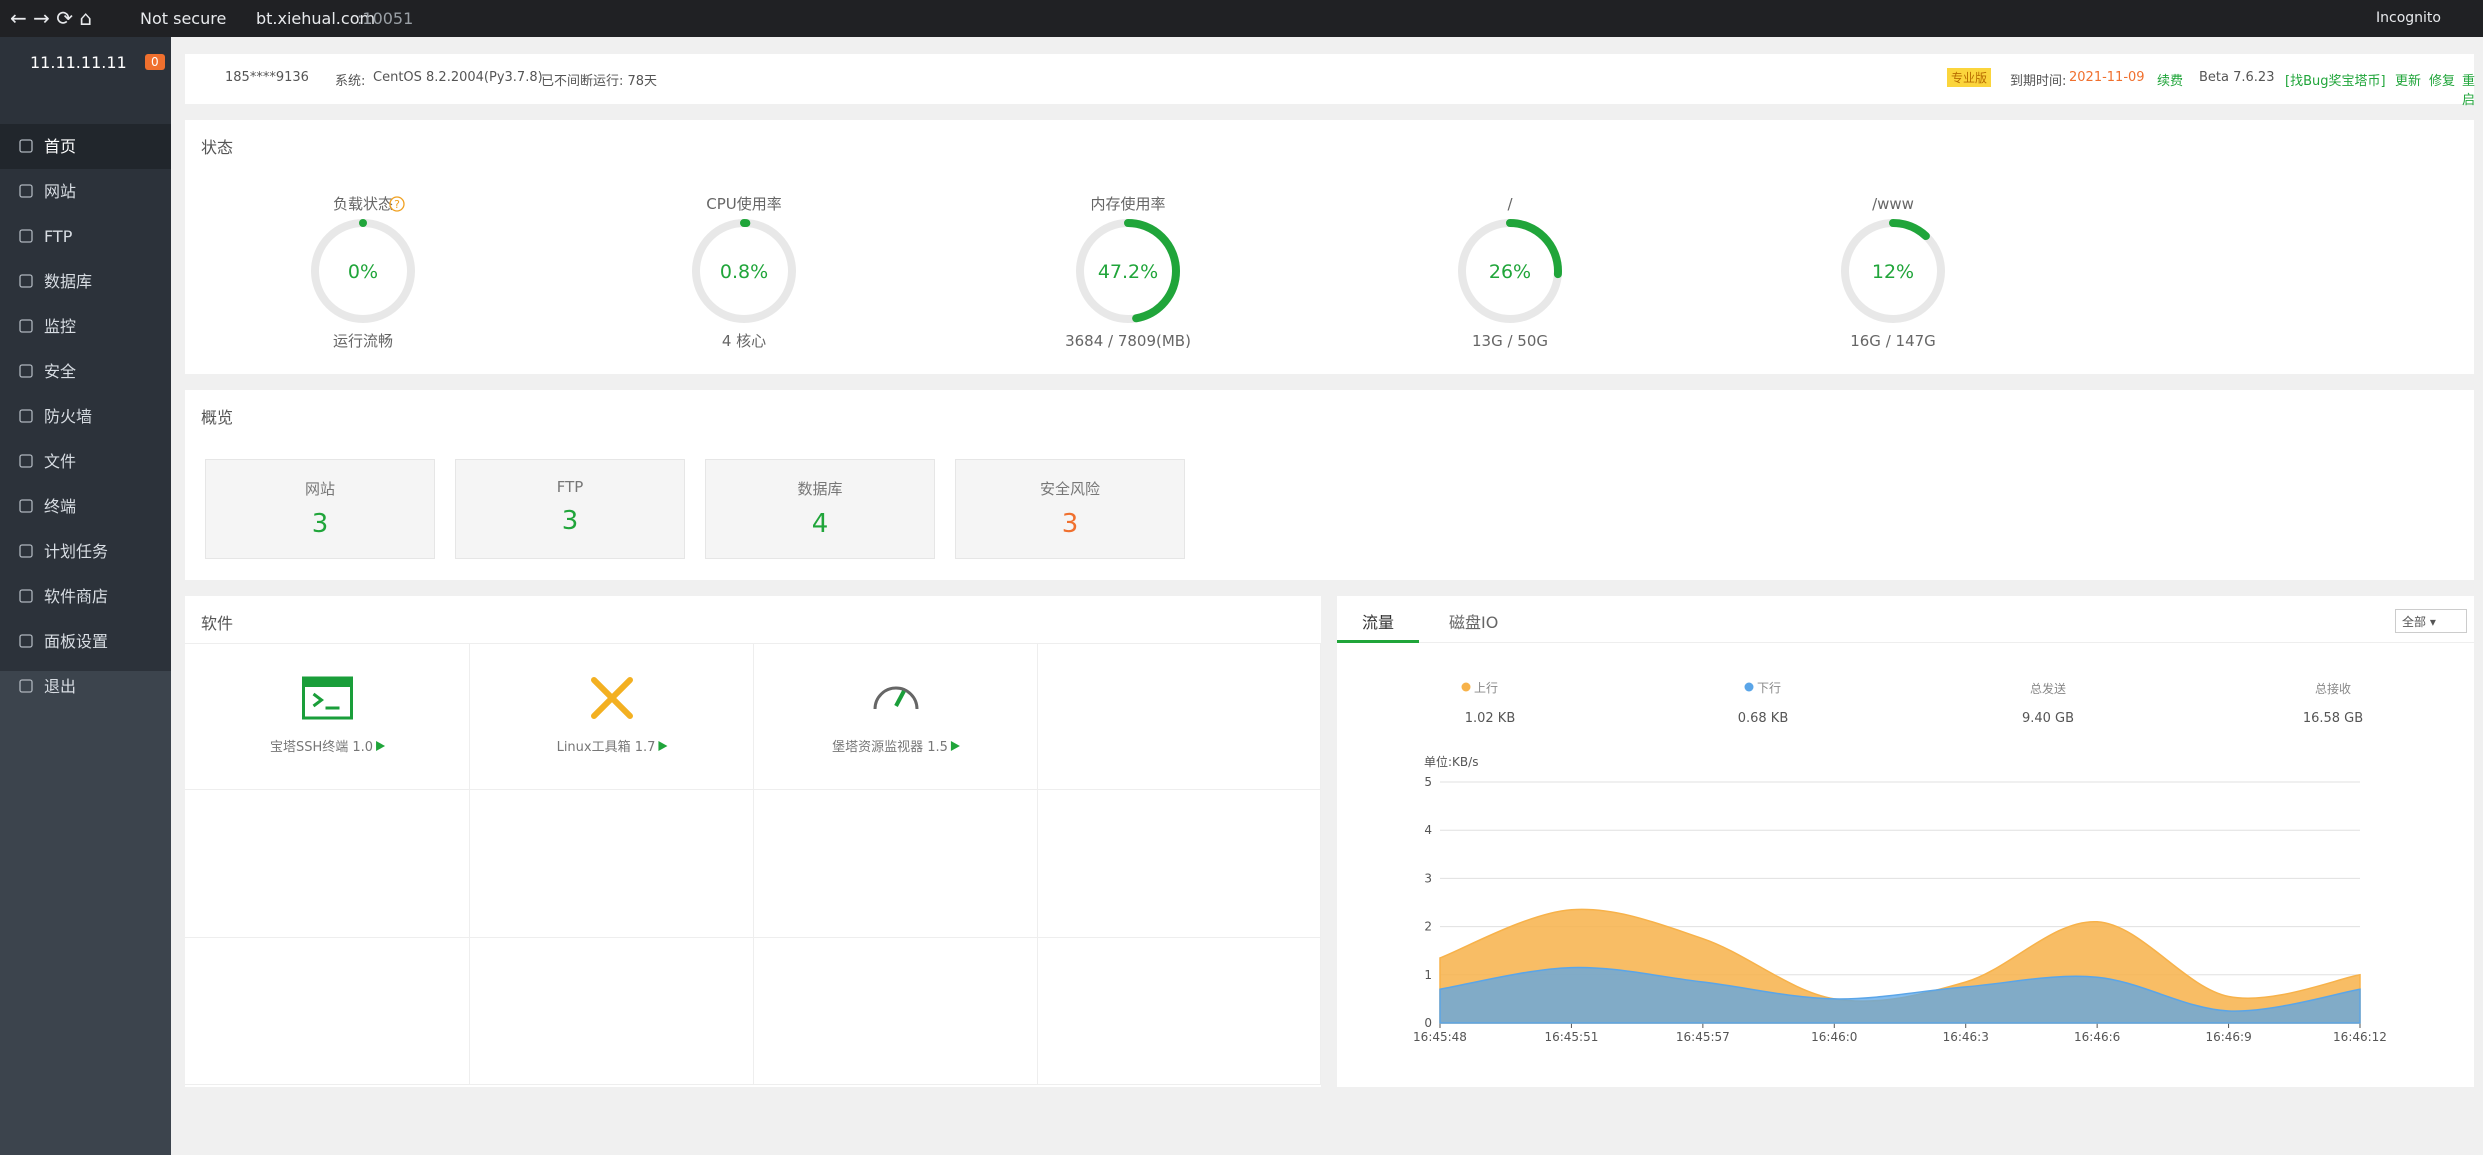 The height and width of the screenshot is (1155, 2483). I want to click on security: Not secure, so click(183, 18).